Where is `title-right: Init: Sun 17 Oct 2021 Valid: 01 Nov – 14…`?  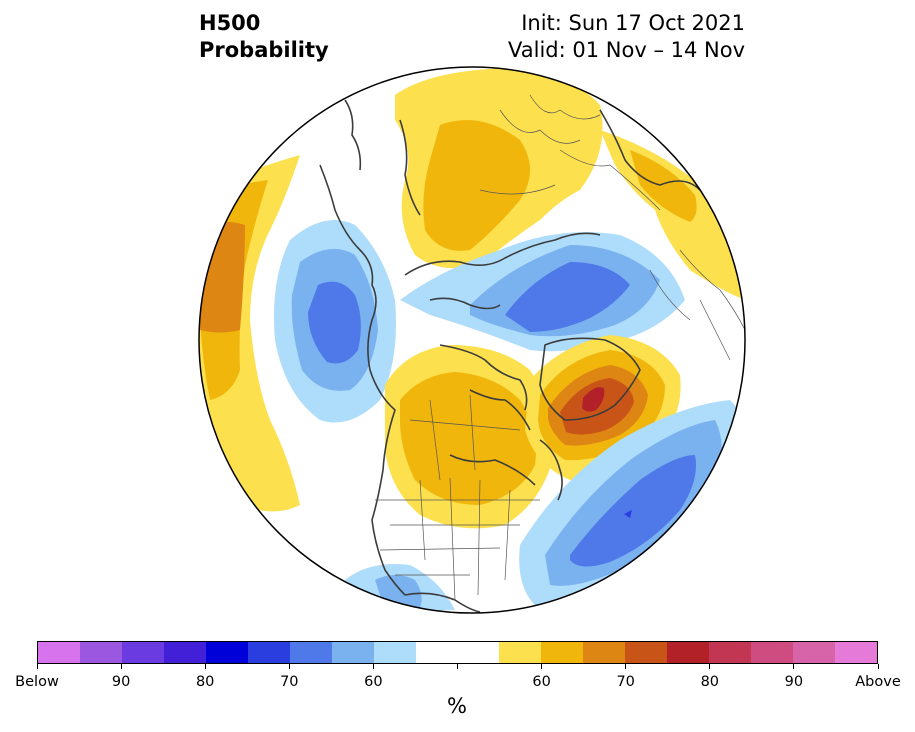 title-right: Init: Sun 17 Oct 2021 Valid: 01 Nov – 14… is located at coordinates (626, 37).